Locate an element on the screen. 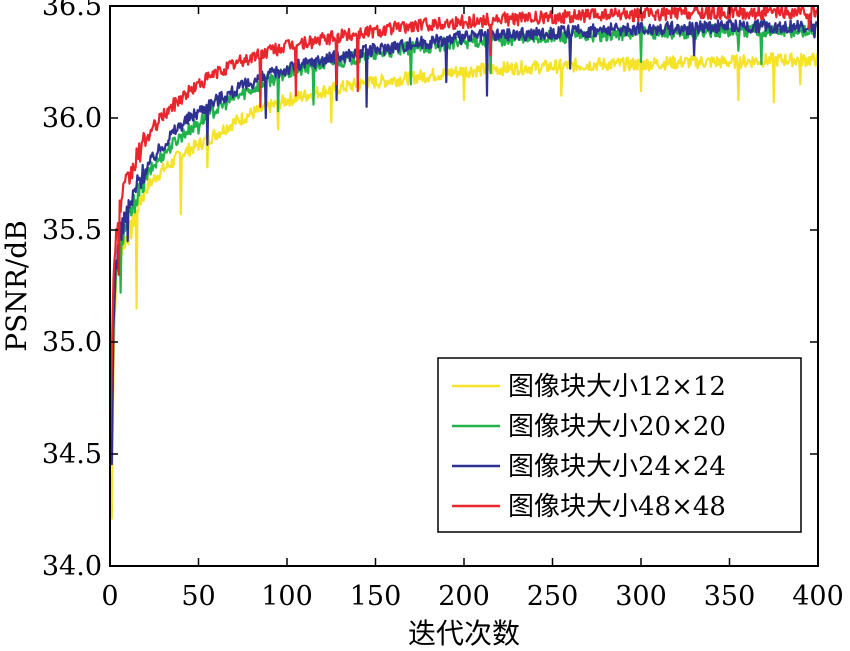 The height and width of the screenshot is (651, 850). y-tick-label: 36.0 is located at coordinates (72, 118).